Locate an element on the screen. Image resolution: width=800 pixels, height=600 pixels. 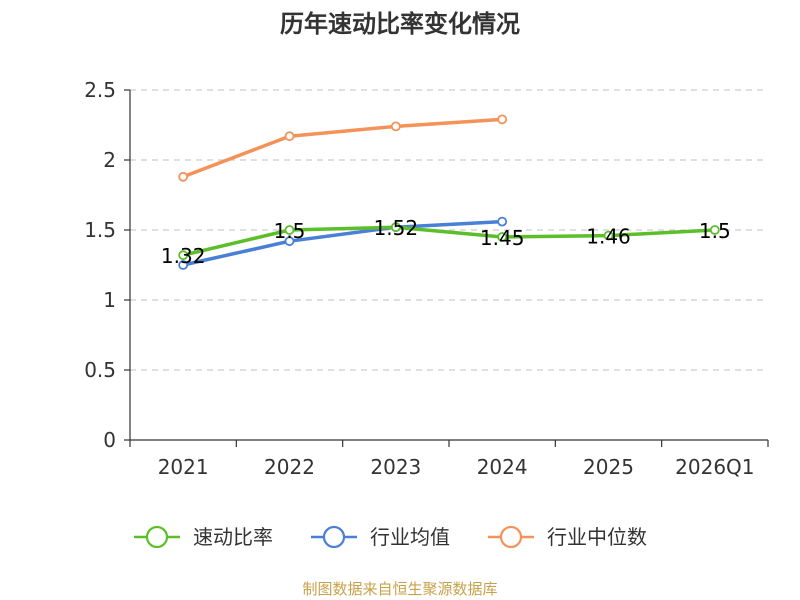
x-tick-label: 2023 is located at coordinates (395, 467).